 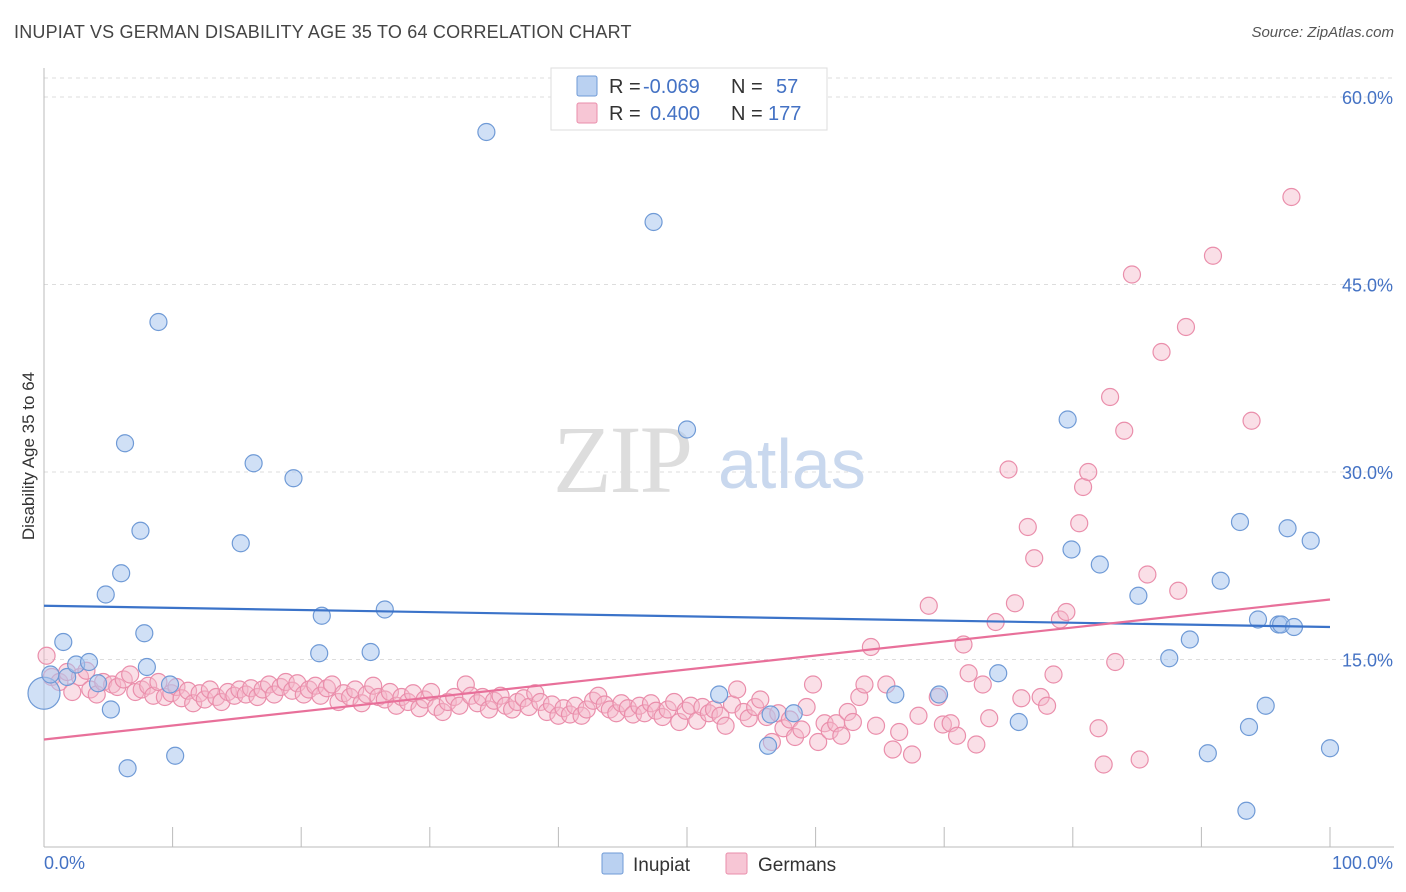 I want to click on legend-r-label-inupiat: R =, so click(x=625, y=87).